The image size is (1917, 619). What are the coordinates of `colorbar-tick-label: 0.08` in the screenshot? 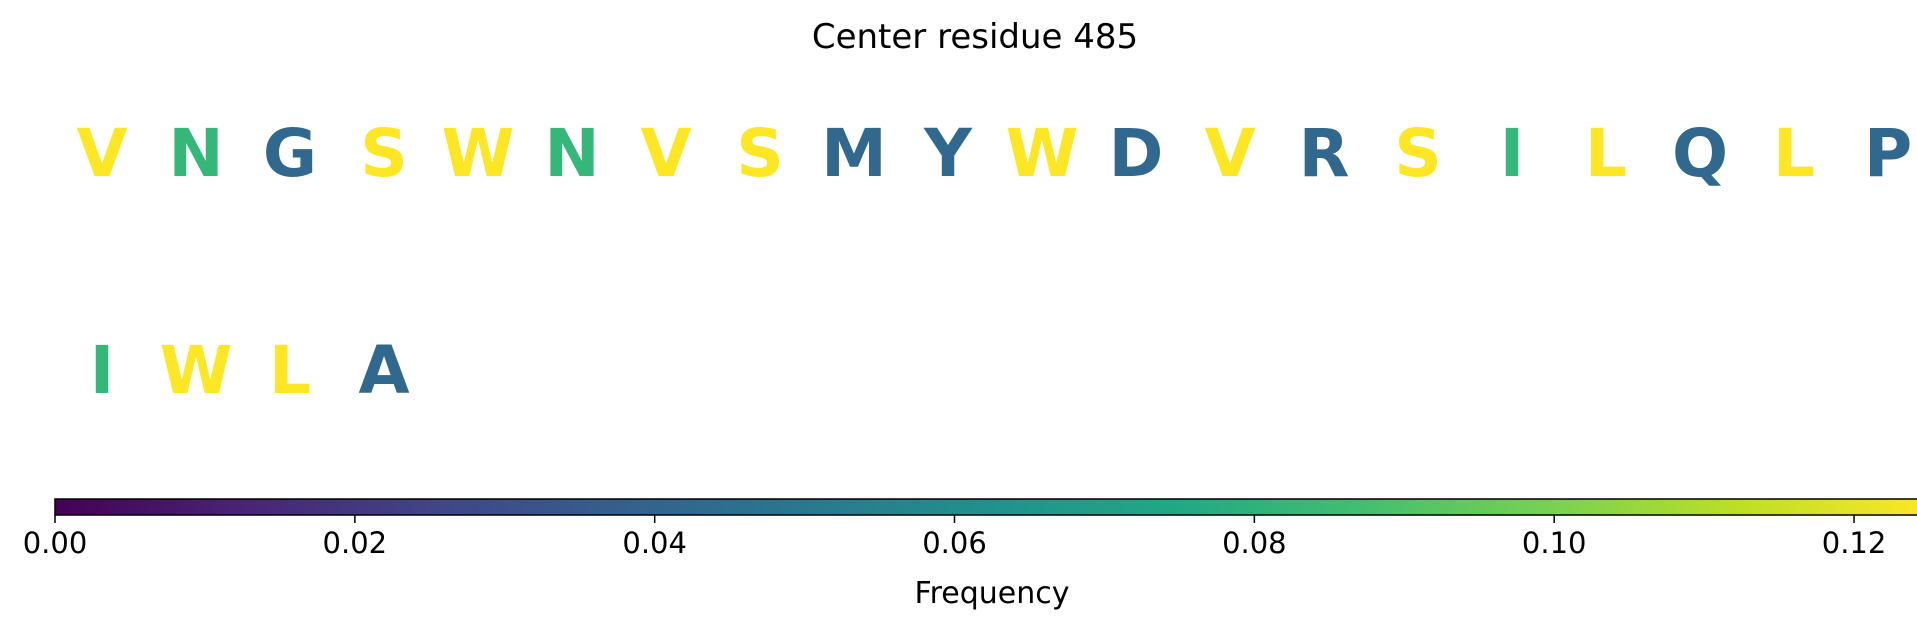 It's located at (1254, 543).